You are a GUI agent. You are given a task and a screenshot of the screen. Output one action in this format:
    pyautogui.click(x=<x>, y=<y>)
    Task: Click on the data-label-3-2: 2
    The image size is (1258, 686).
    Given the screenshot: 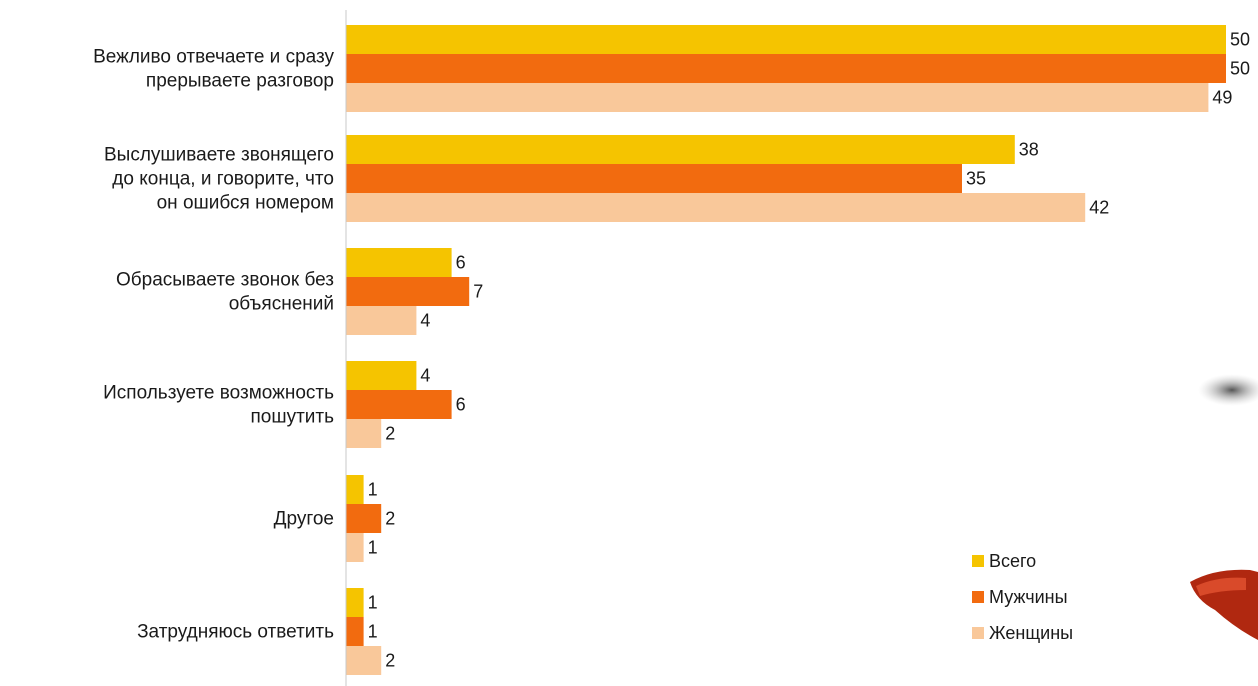 What is the action you would take?
    pyautogui.click(x=390, y=434)
    